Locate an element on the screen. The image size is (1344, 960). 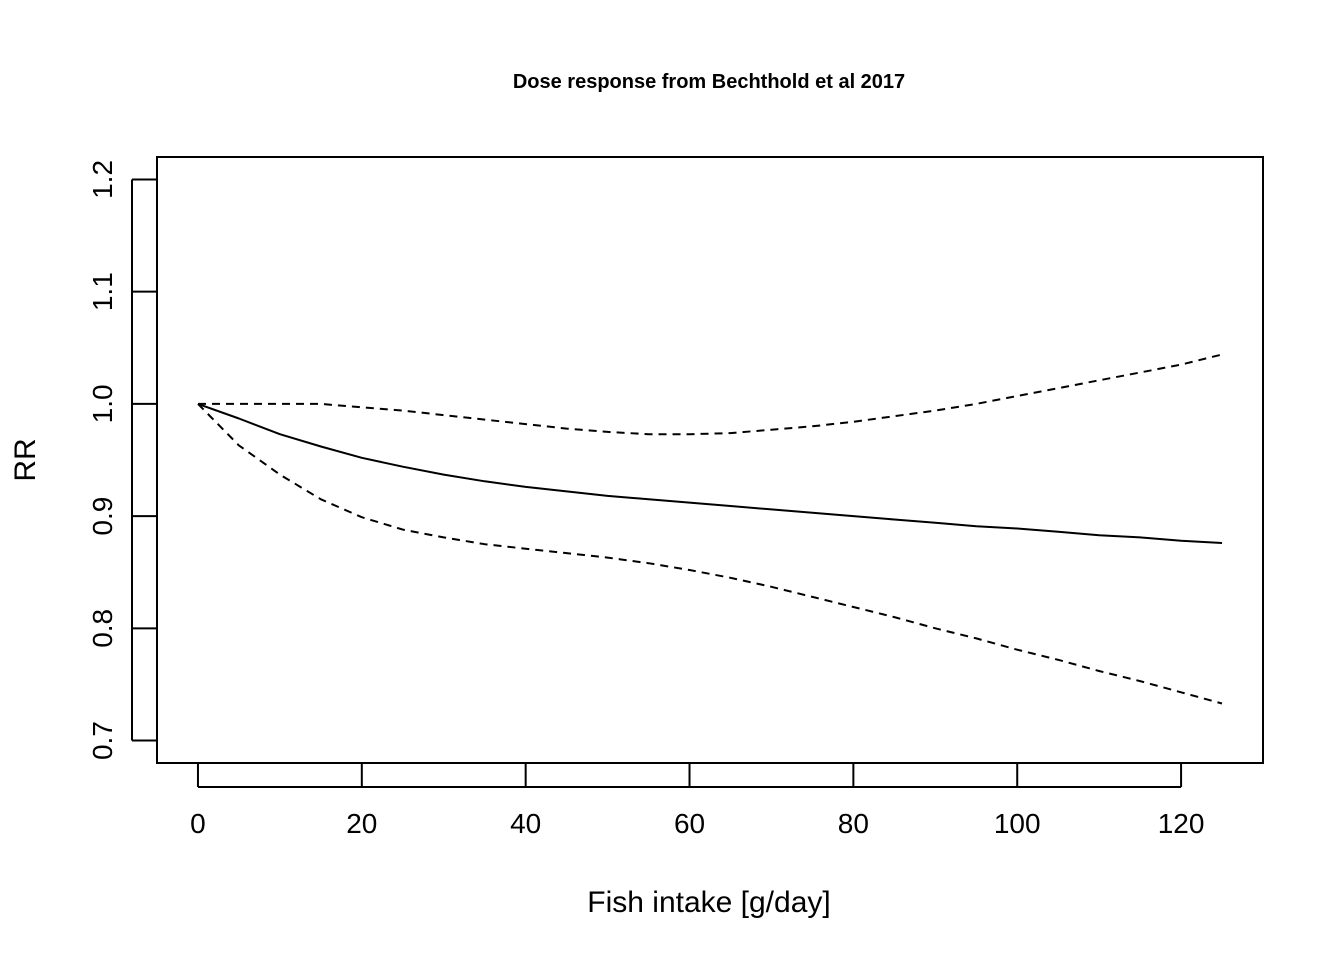
chart-title: Dose response from Bechthold et al 2017 is located at coordinates (709, 82).